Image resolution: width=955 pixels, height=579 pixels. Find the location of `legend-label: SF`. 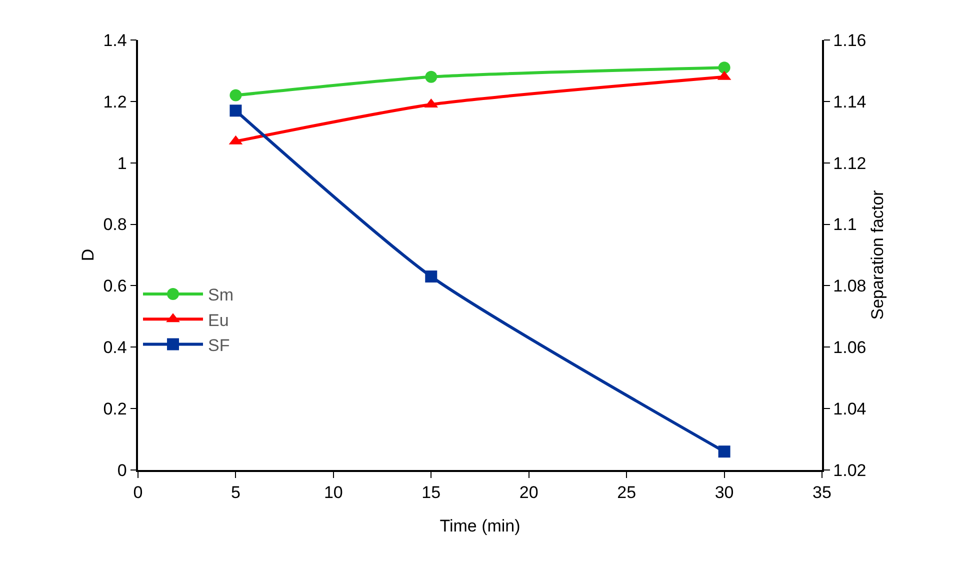

legend-label: SF is located at coordinates (219, 345).